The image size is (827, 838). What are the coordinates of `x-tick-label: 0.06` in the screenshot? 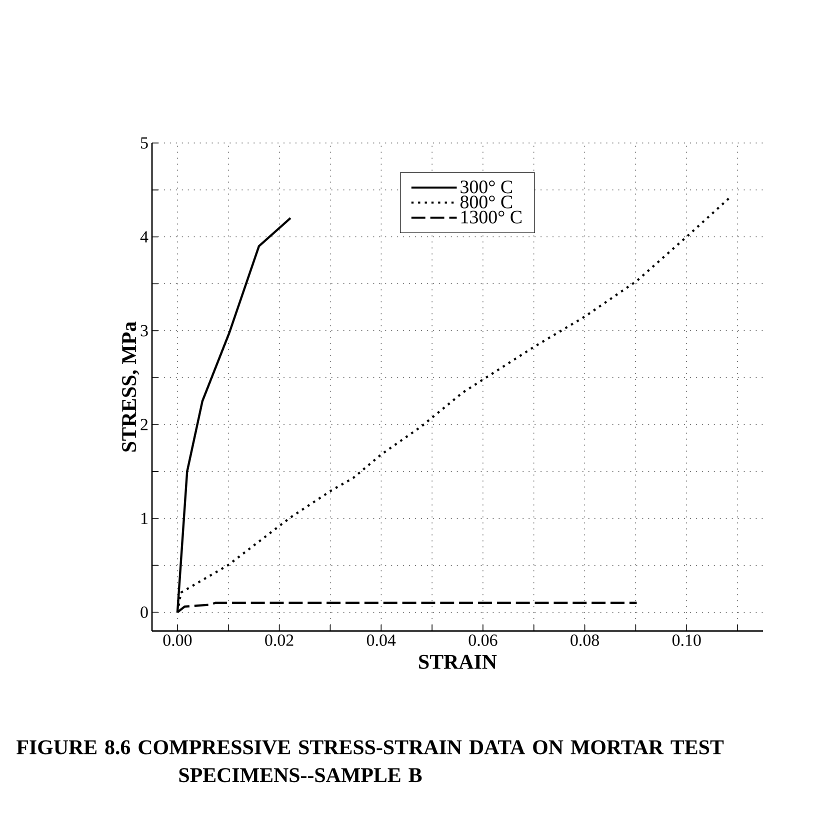 It's located at (483, 640).